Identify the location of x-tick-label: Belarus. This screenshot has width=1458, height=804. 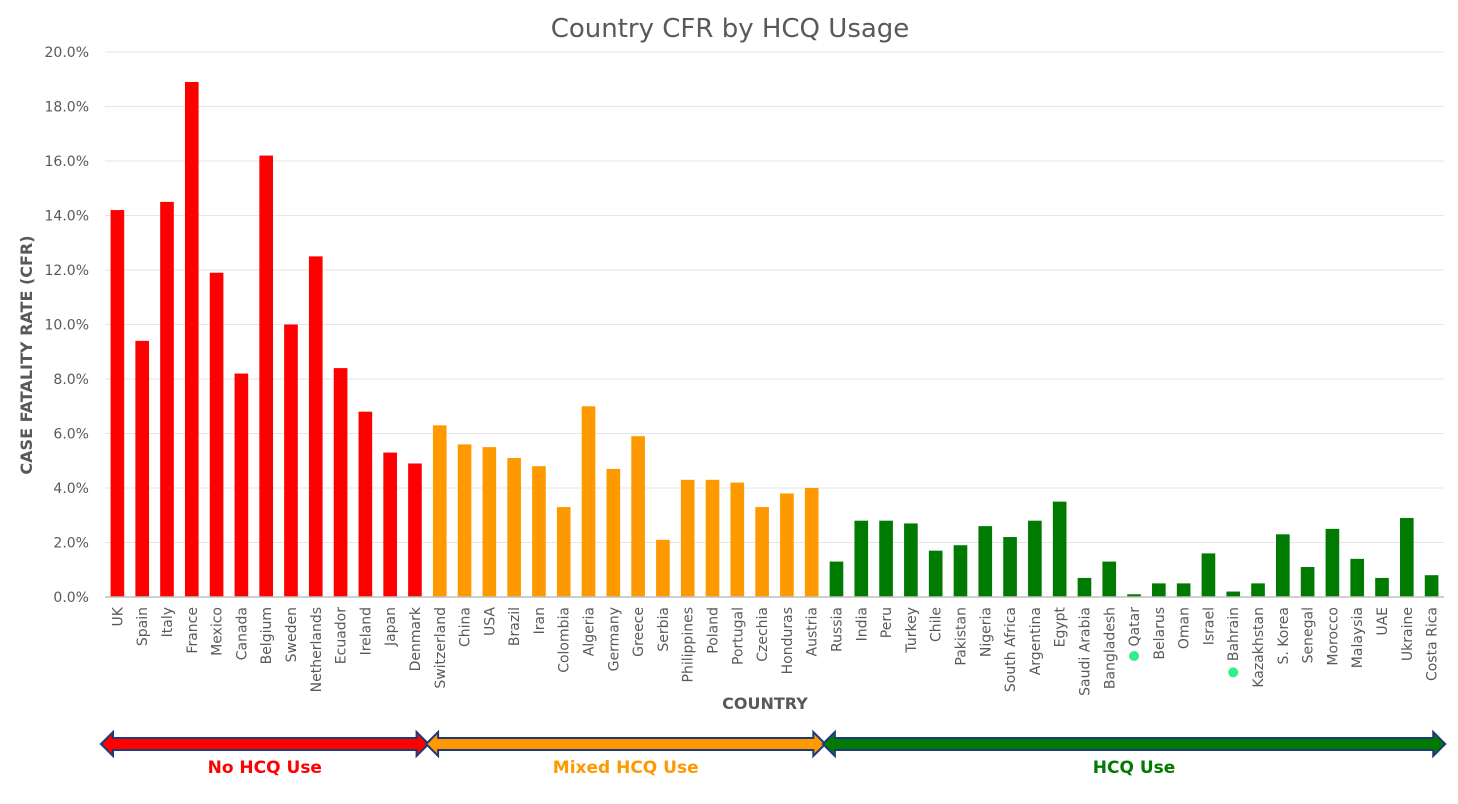
(1160, 633).